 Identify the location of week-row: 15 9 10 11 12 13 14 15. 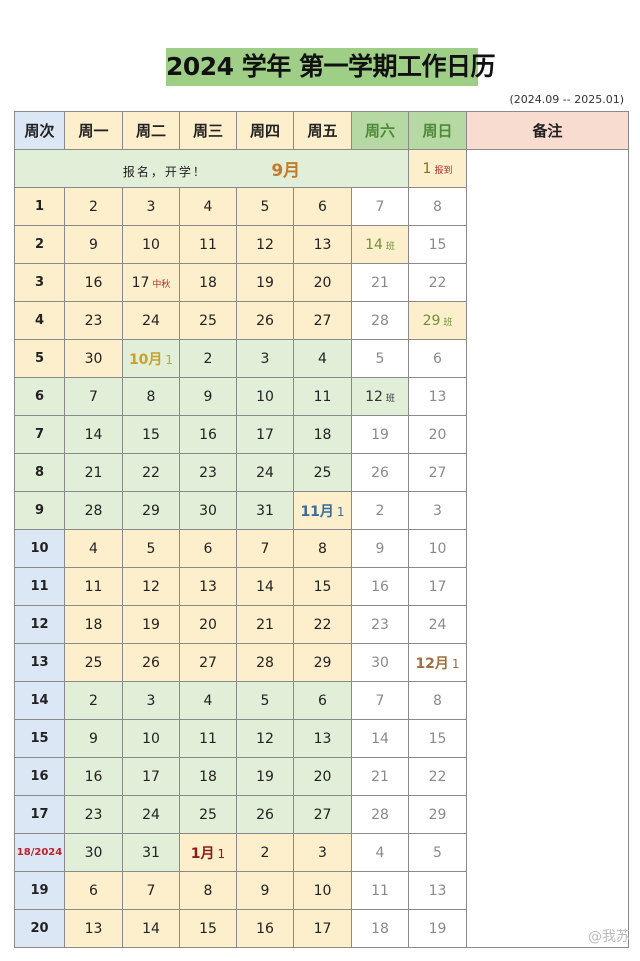
(321, 738).